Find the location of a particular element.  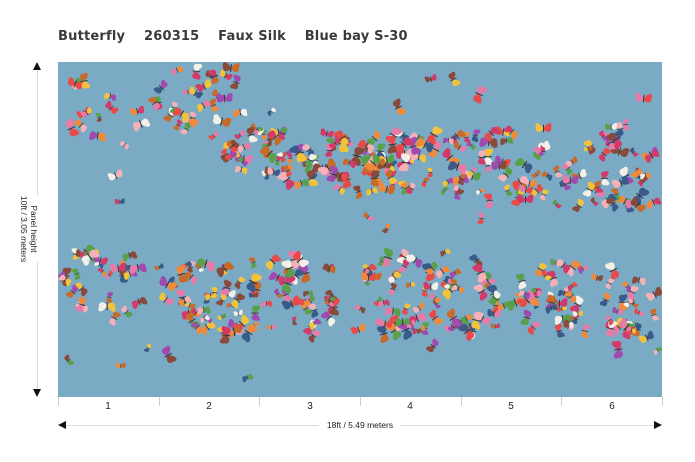

height-dimension-label: Panel height 10ft / 3.05 meters is located at coordinates (29, 229).